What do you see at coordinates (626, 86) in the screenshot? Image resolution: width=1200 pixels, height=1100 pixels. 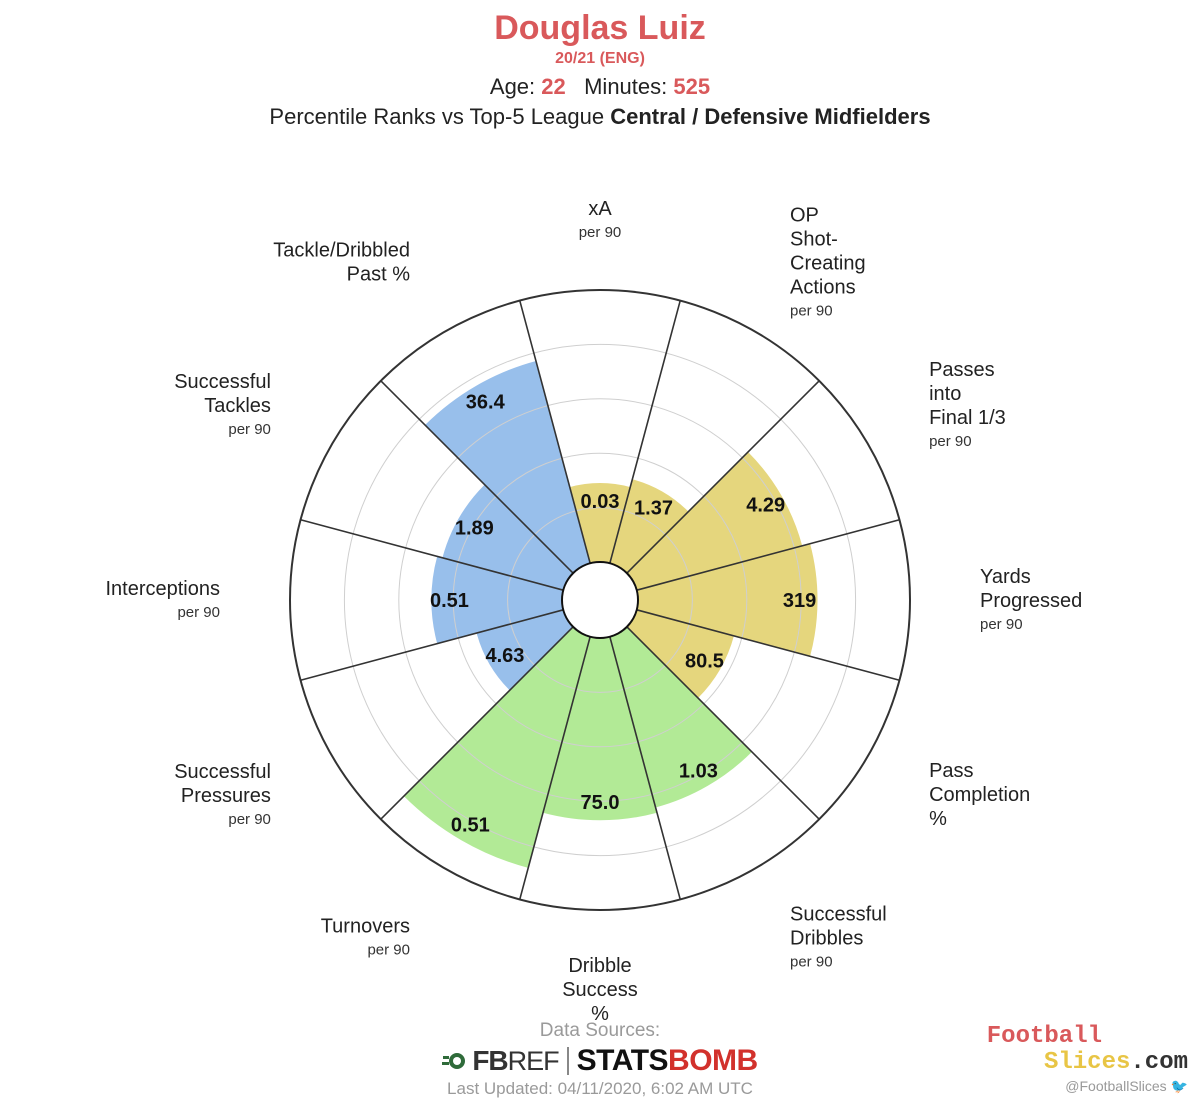 I see `minutes-label: Minutes:` at bounding box center [626, 86].